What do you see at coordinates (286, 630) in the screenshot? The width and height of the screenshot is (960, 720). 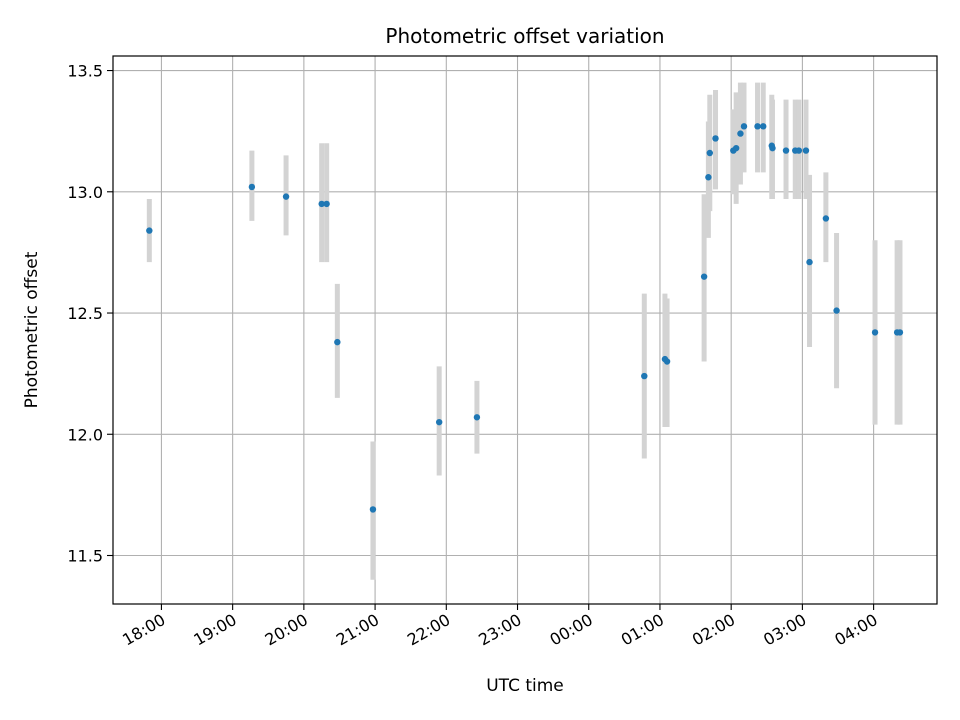 I see `x-tick-label: 20:00` at bounding box center [286, 630].